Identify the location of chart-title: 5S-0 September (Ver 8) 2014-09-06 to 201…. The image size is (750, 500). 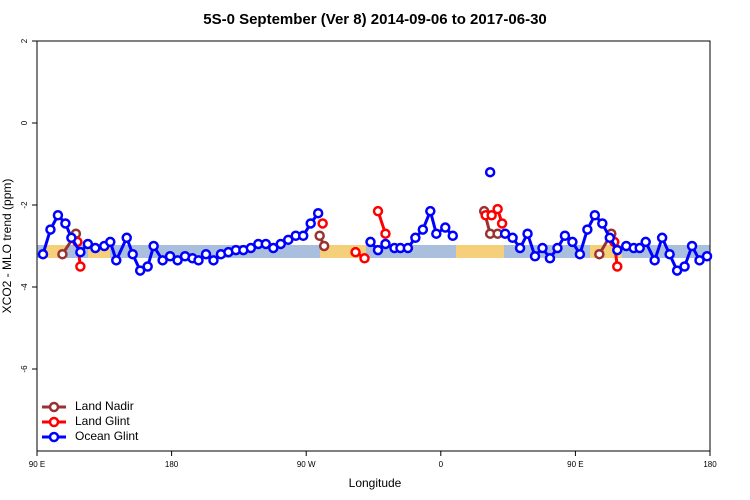
(375, 19).